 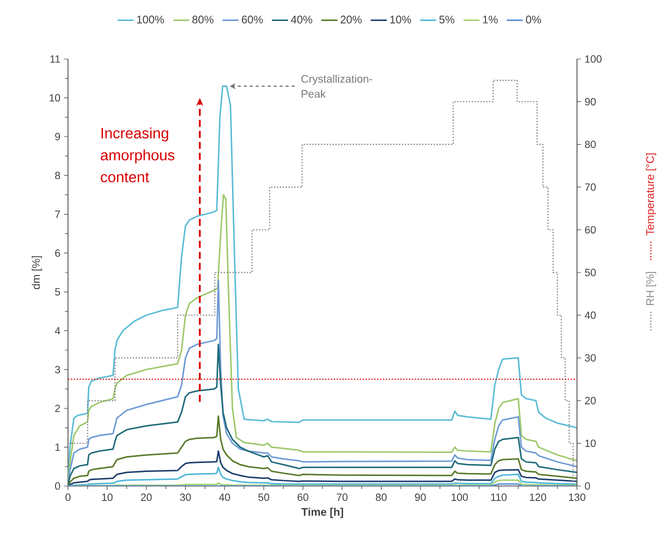 I want to click on y2-tick-label: 10, so click(x=590, y=444).